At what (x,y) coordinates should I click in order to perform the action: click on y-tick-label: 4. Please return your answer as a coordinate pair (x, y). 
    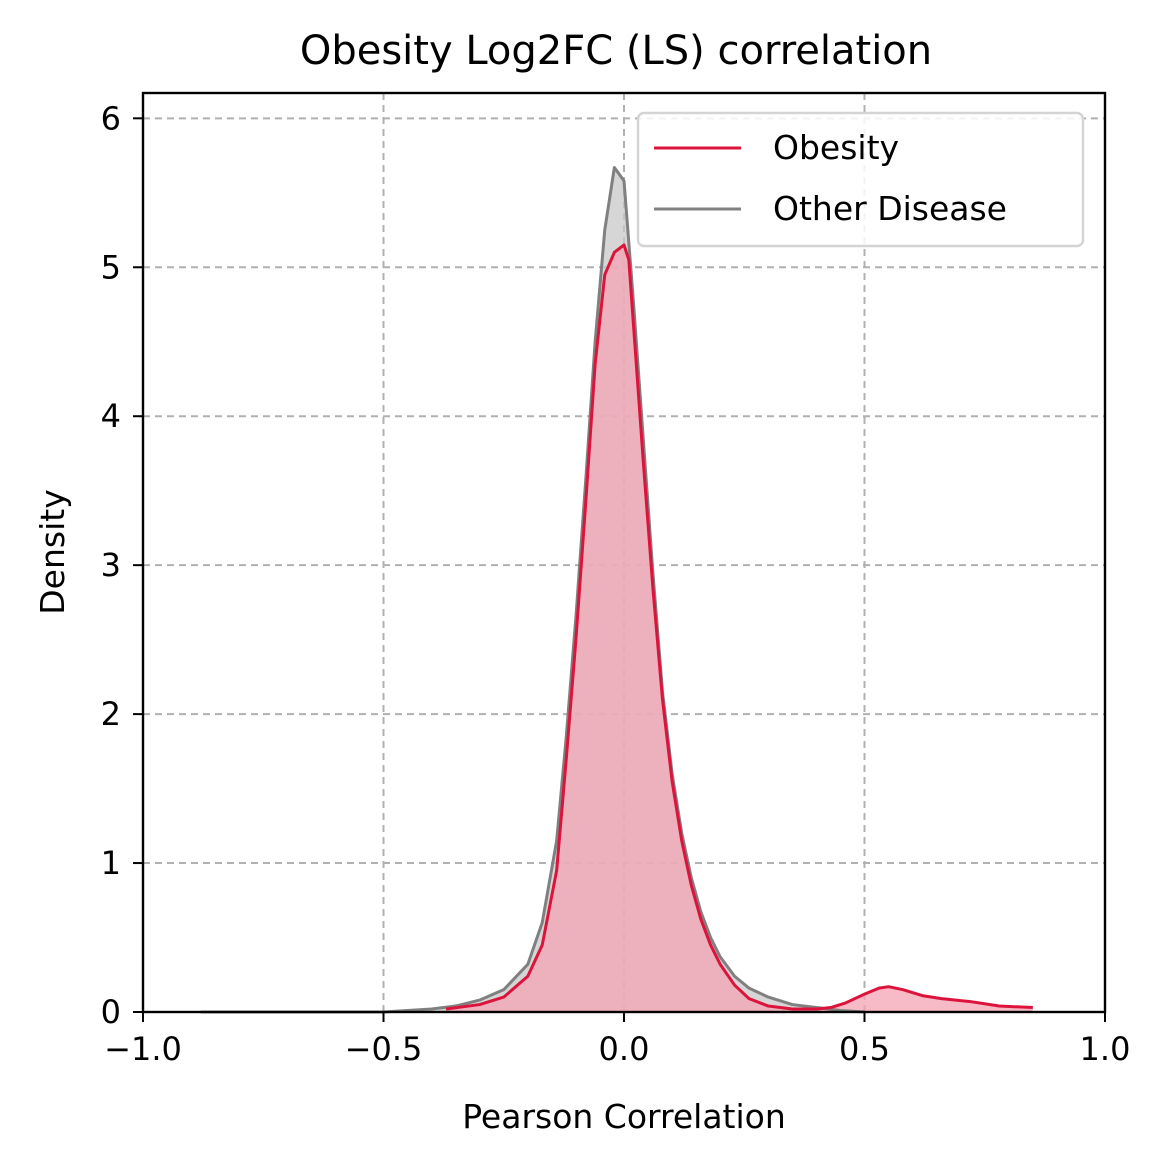
    Looking at the image, I should click on (111, 416).